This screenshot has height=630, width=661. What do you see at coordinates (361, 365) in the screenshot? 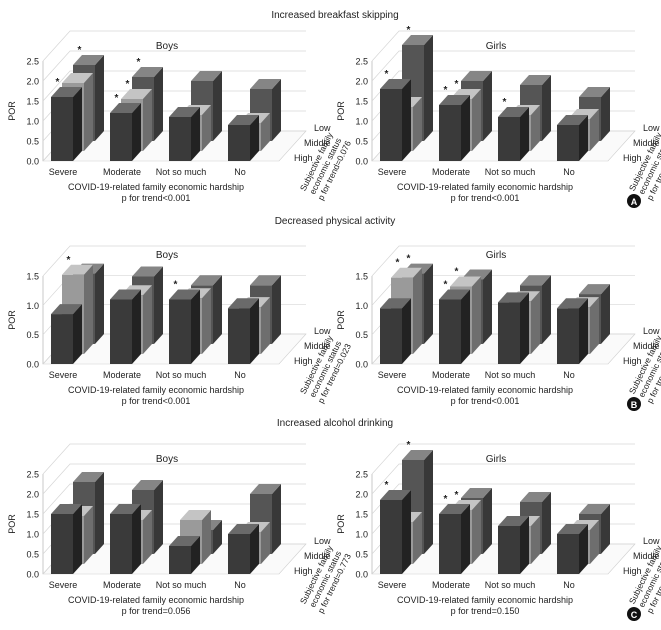
I see `y-tick-label: 0.0` at bounding box center [361, 365].